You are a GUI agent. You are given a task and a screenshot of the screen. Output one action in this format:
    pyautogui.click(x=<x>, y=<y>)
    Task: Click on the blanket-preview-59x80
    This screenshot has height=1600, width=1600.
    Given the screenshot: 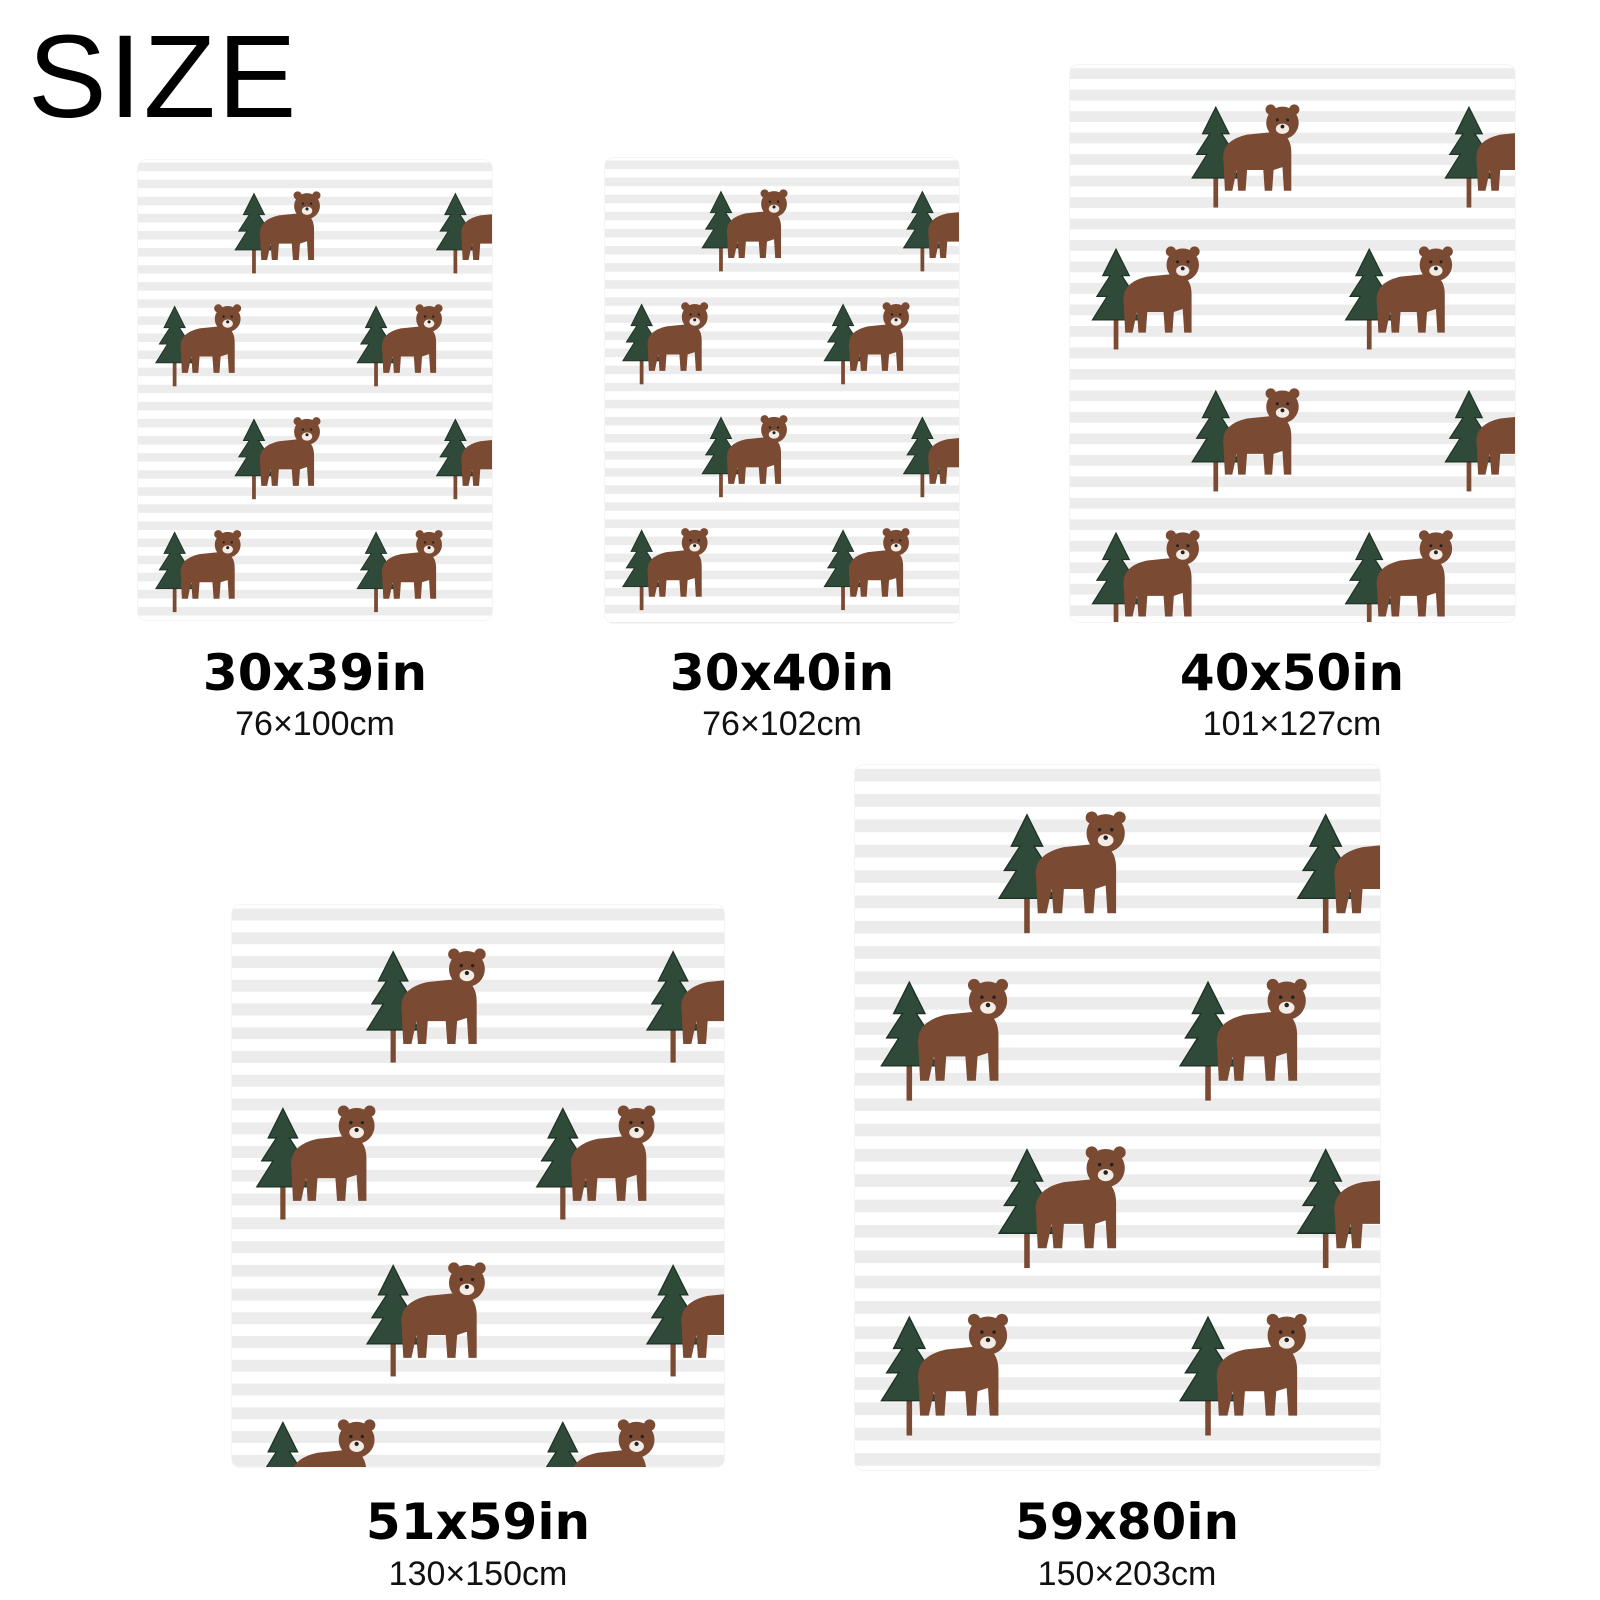 What is the action you would take?
    pyautogui.click(x=1117, y=1117)
    